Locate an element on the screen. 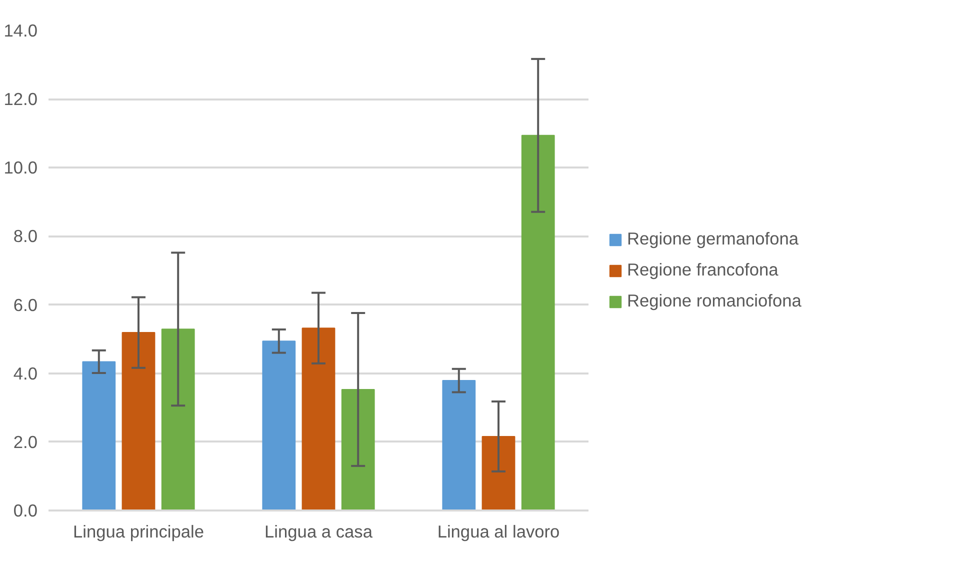 The image size is (957, 583). y-tick-label: 12.0 is located at coordinates (21, 99).